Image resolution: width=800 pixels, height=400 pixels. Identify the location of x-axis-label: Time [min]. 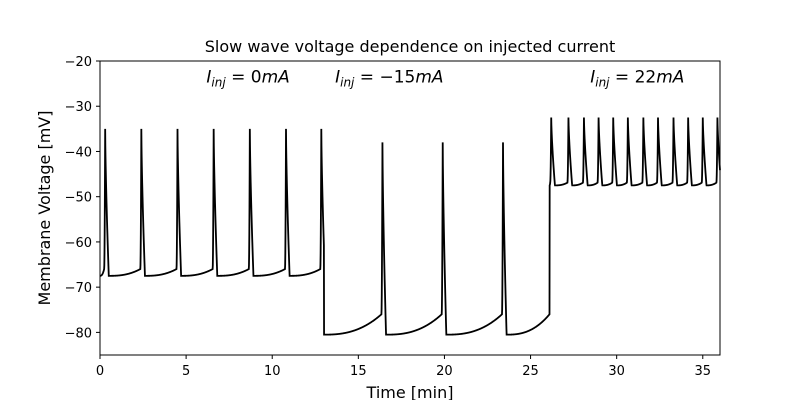
(410, 391).